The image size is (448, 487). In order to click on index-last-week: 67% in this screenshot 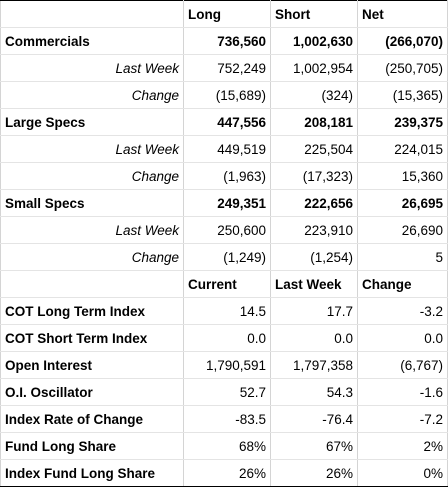, I will do `click(314, 446)`.